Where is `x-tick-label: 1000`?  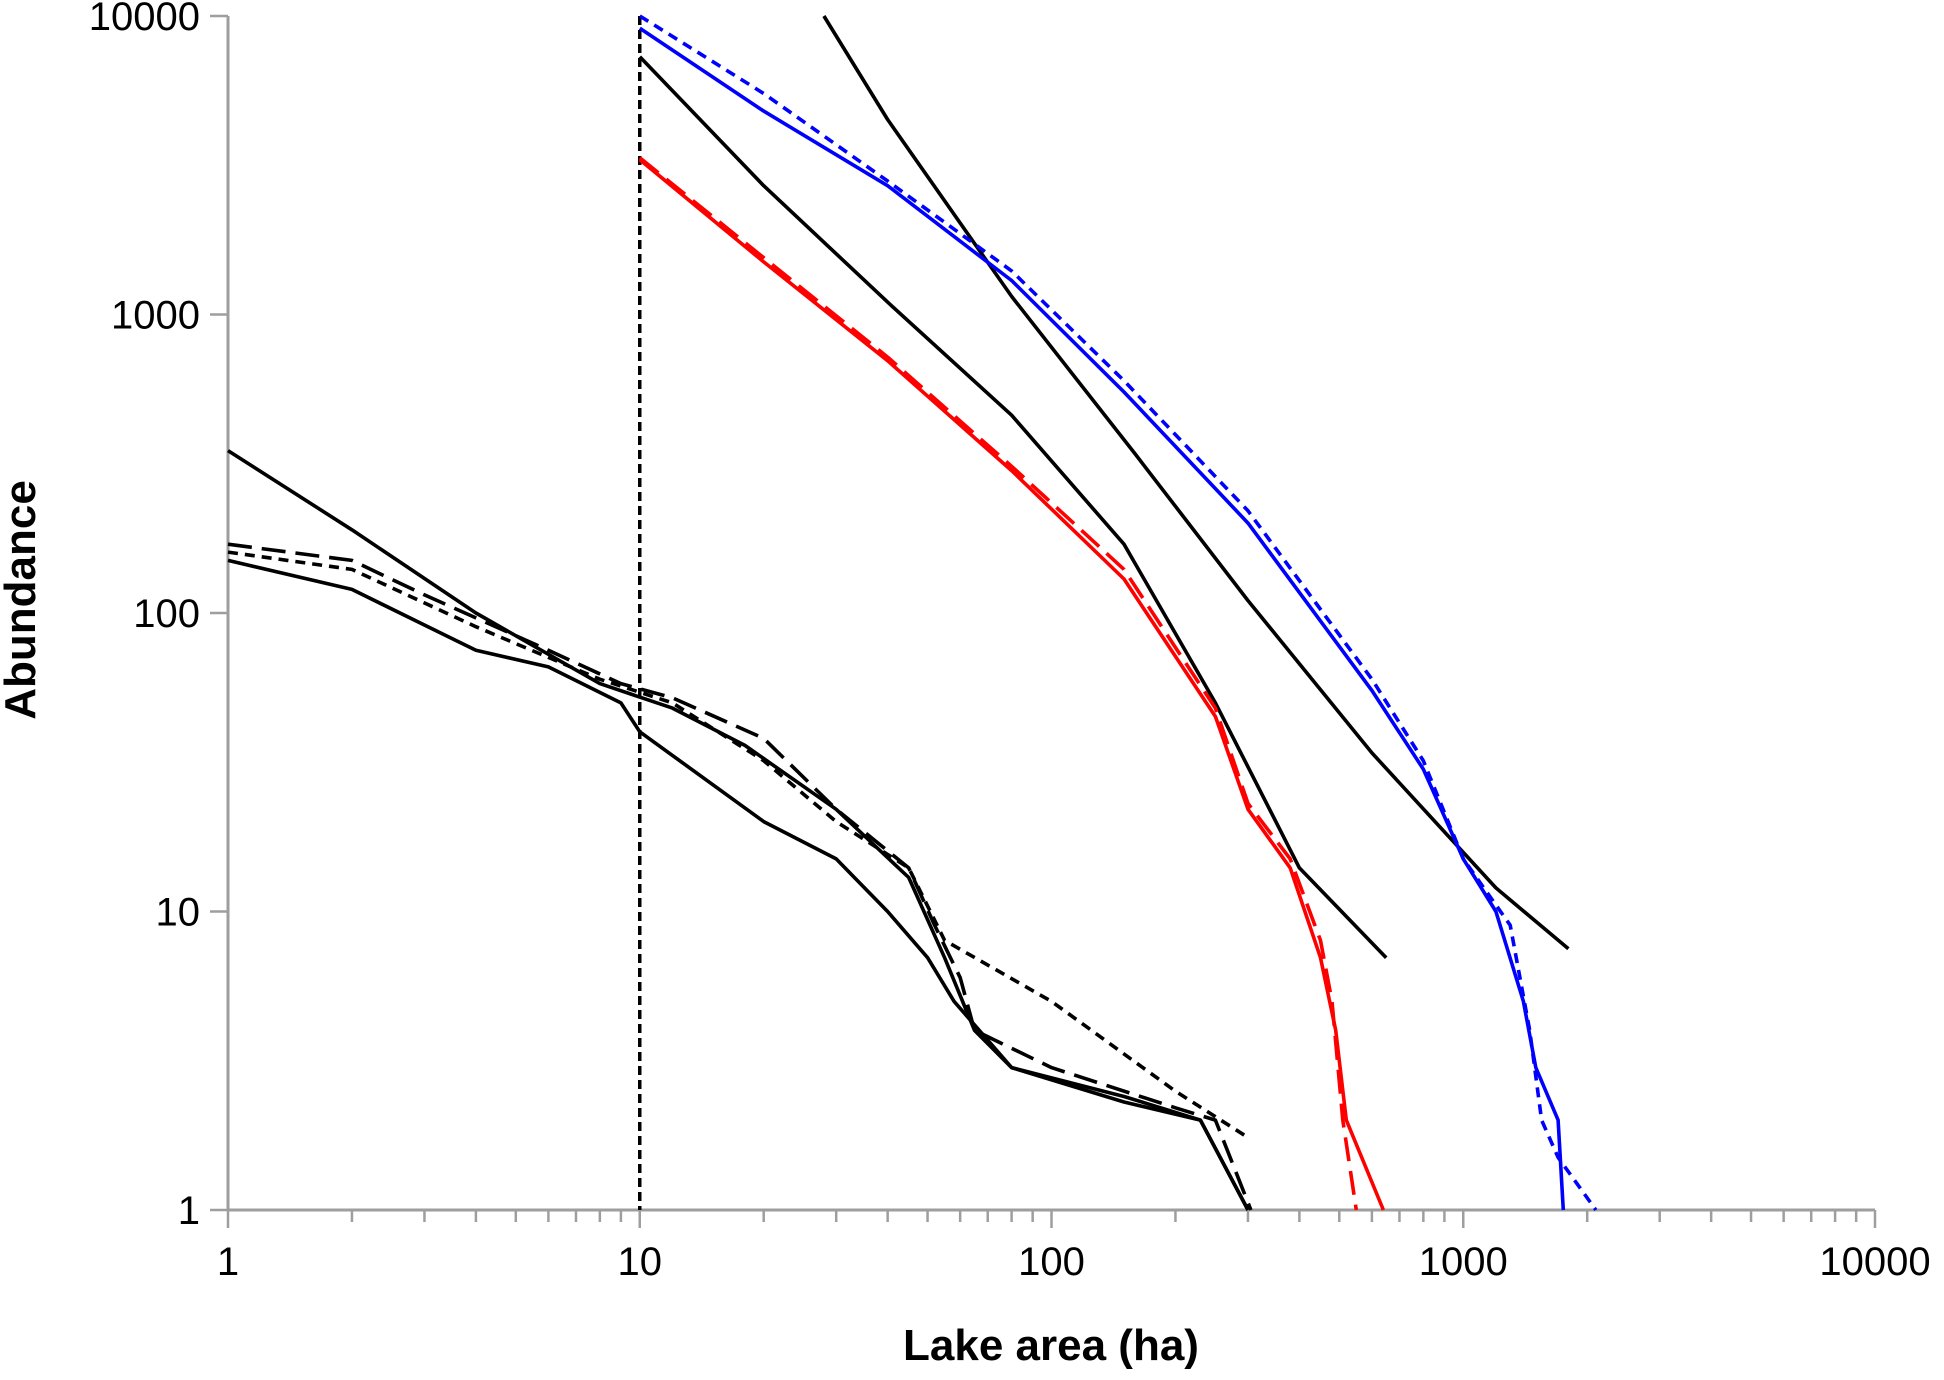 x-tick-label: 1000 is located at coordinates (1463, 1262).